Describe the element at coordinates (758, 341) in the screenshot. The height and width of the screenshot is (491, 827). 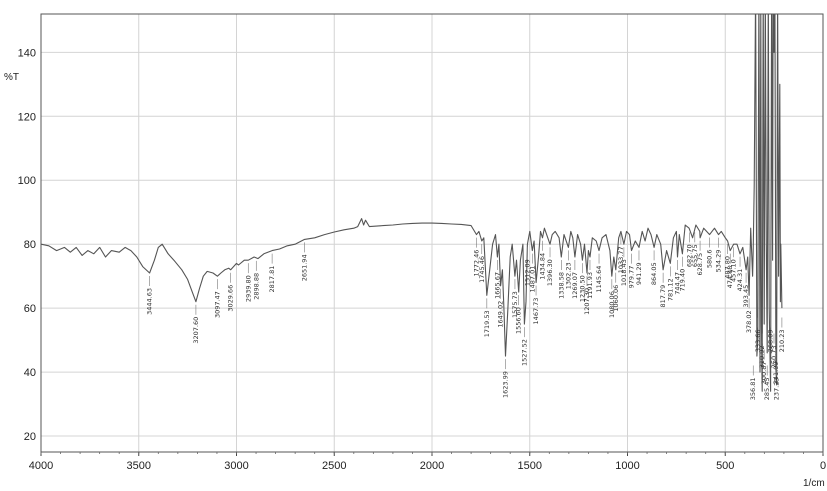
I see `peak-label: 333.66` at that location.